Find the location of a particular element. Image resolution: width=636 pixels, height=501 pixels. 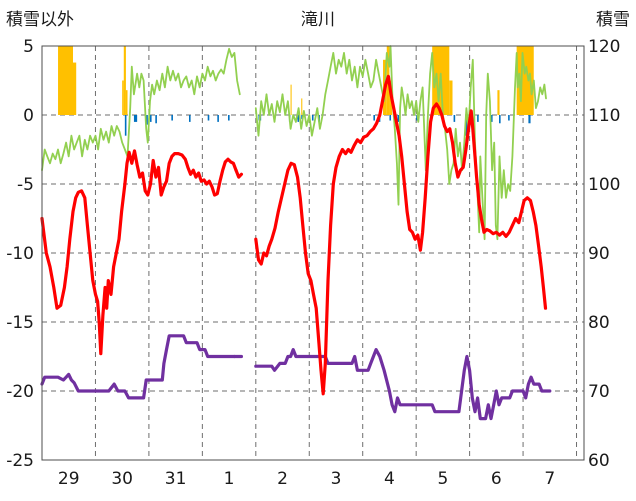

chart-title: 滝川 is located at coordinates (318, 20).